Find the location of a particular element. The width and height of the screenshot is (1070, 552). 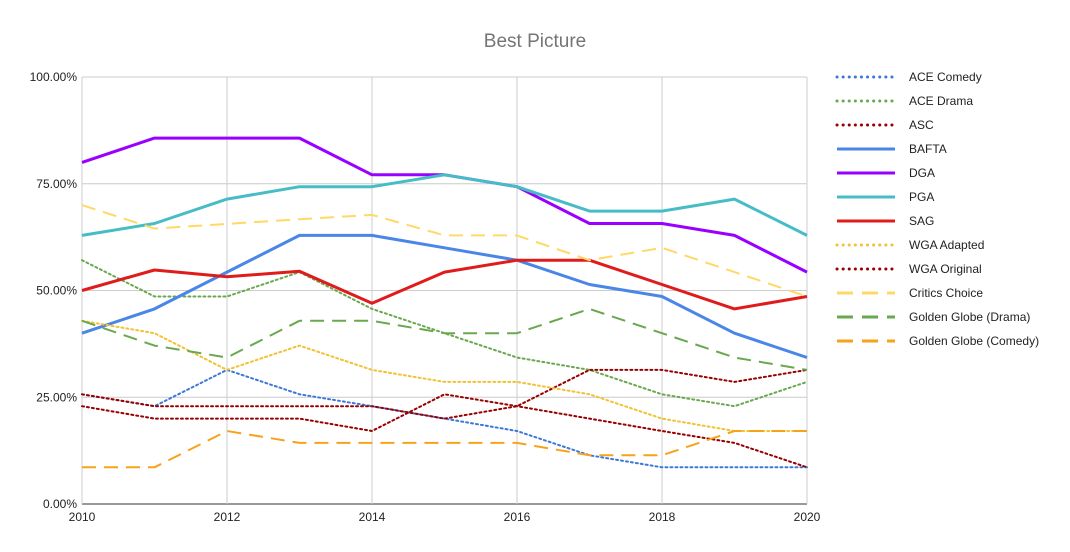

x-tick-label: 2018 is located at coordinates (662, 517).